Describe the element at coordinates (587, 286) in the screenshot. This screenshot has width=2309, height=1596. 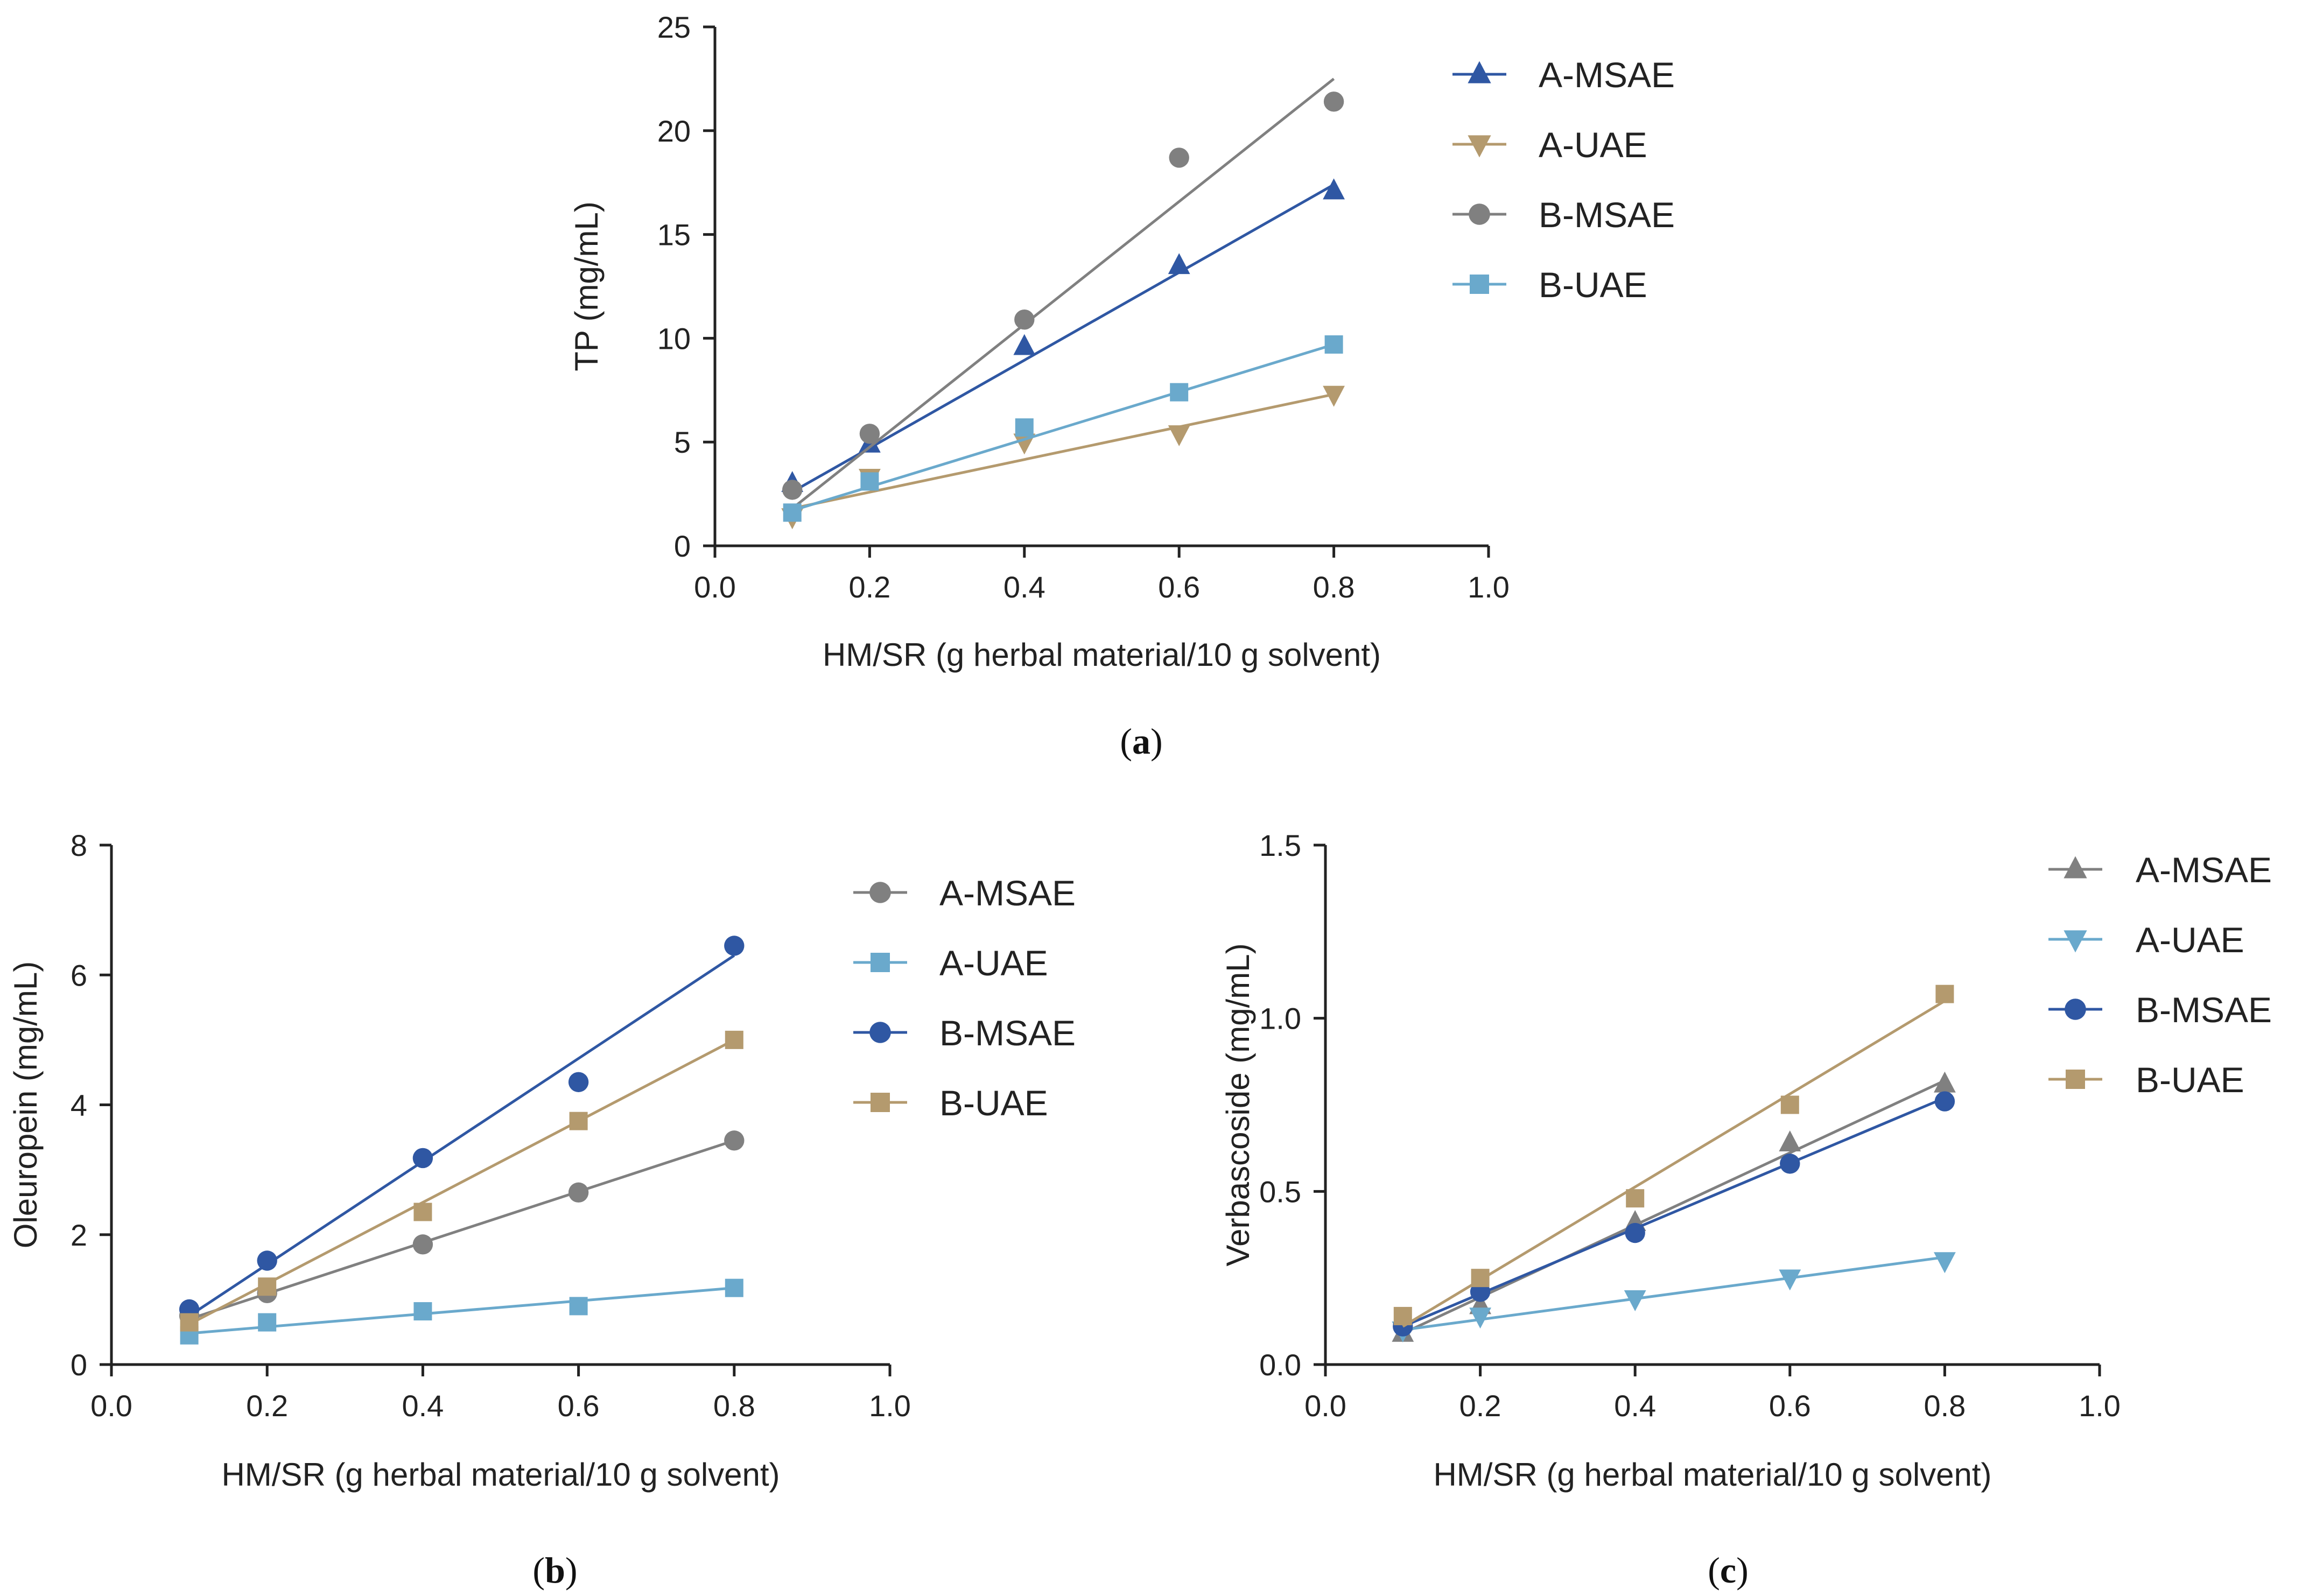
I see `y-axis-title: TP (mg/mL)` at that location.